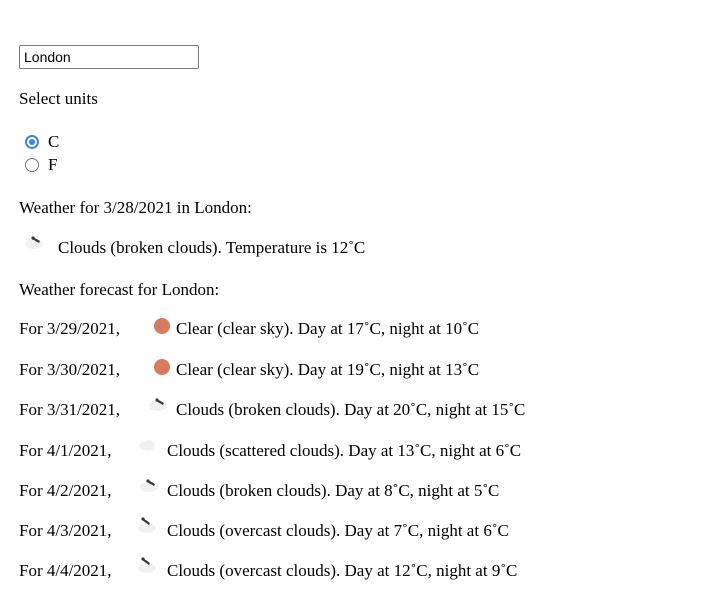 This screenshot has width=705, height=593. Describe the element at coordinates (157, 451) in the screenshot. I see `scattered-clouds-icon` at that location.